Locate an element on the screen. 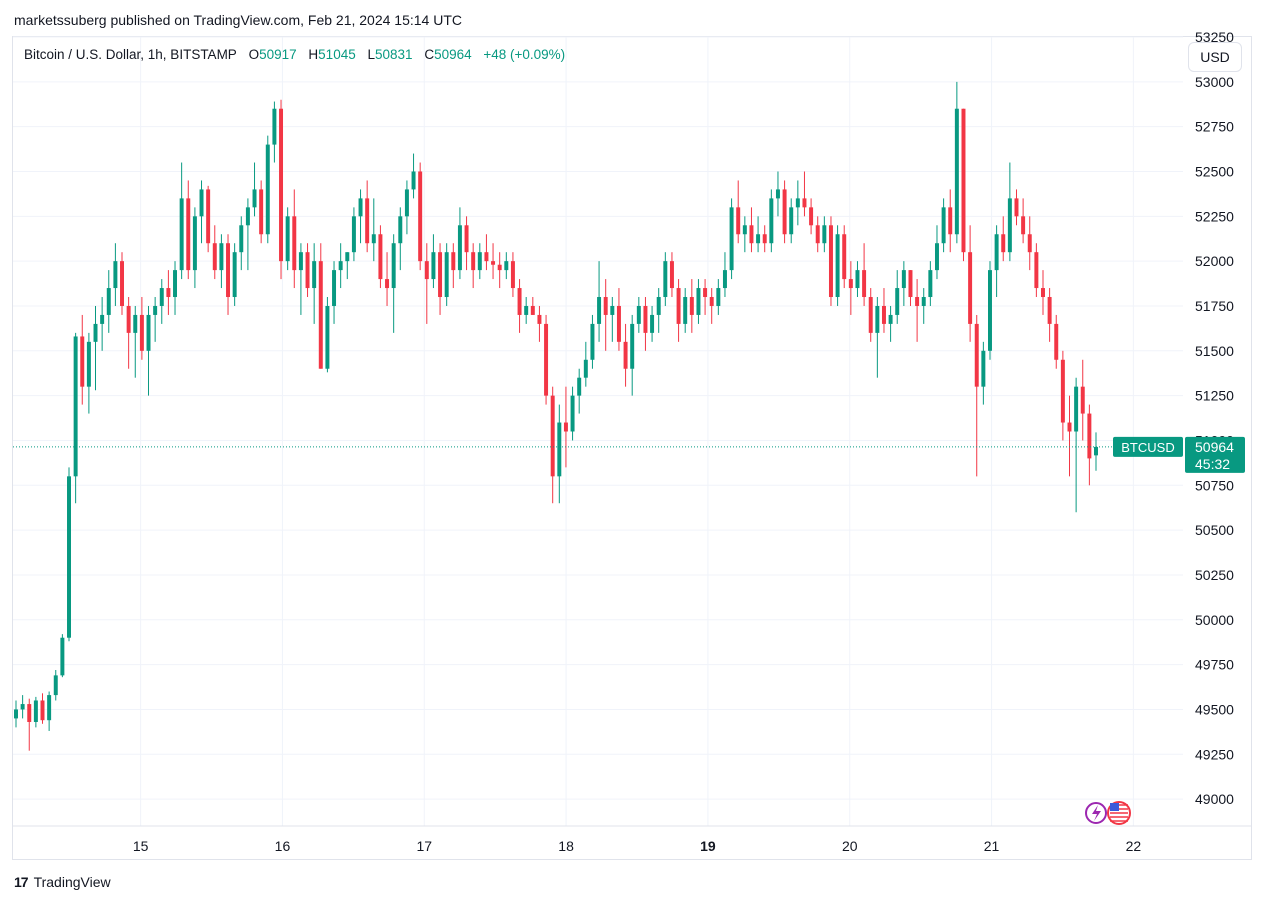  us-flag-icon is located at coordinates (1119, 813).